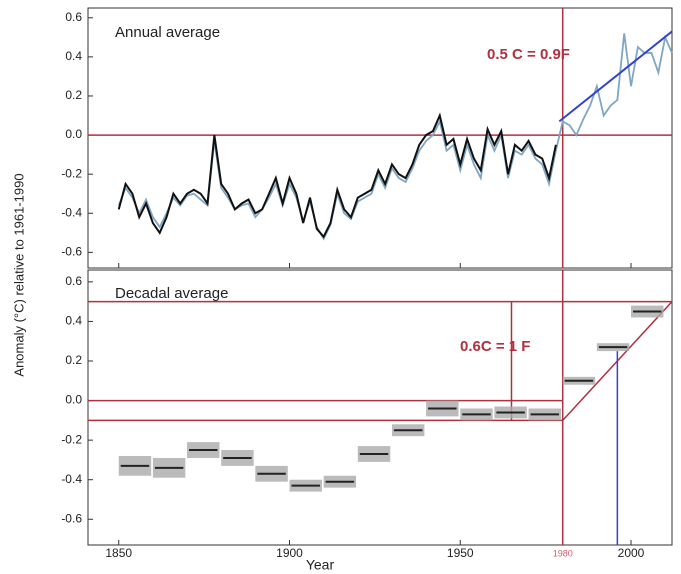 The width and height of the screenshot is (681, 574). I want to click on annotation: 0.5 C = 0.9F, so click(528, 54).